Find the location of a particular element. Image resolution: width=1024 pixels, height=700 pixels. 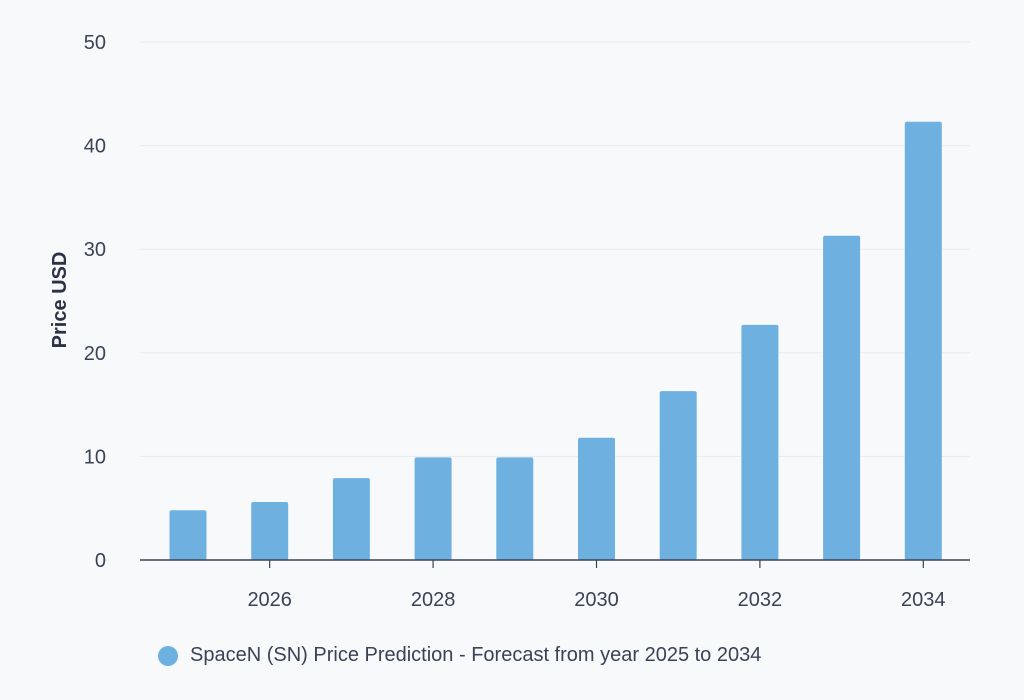

bar-2031 is located at coordinates (678, 475).